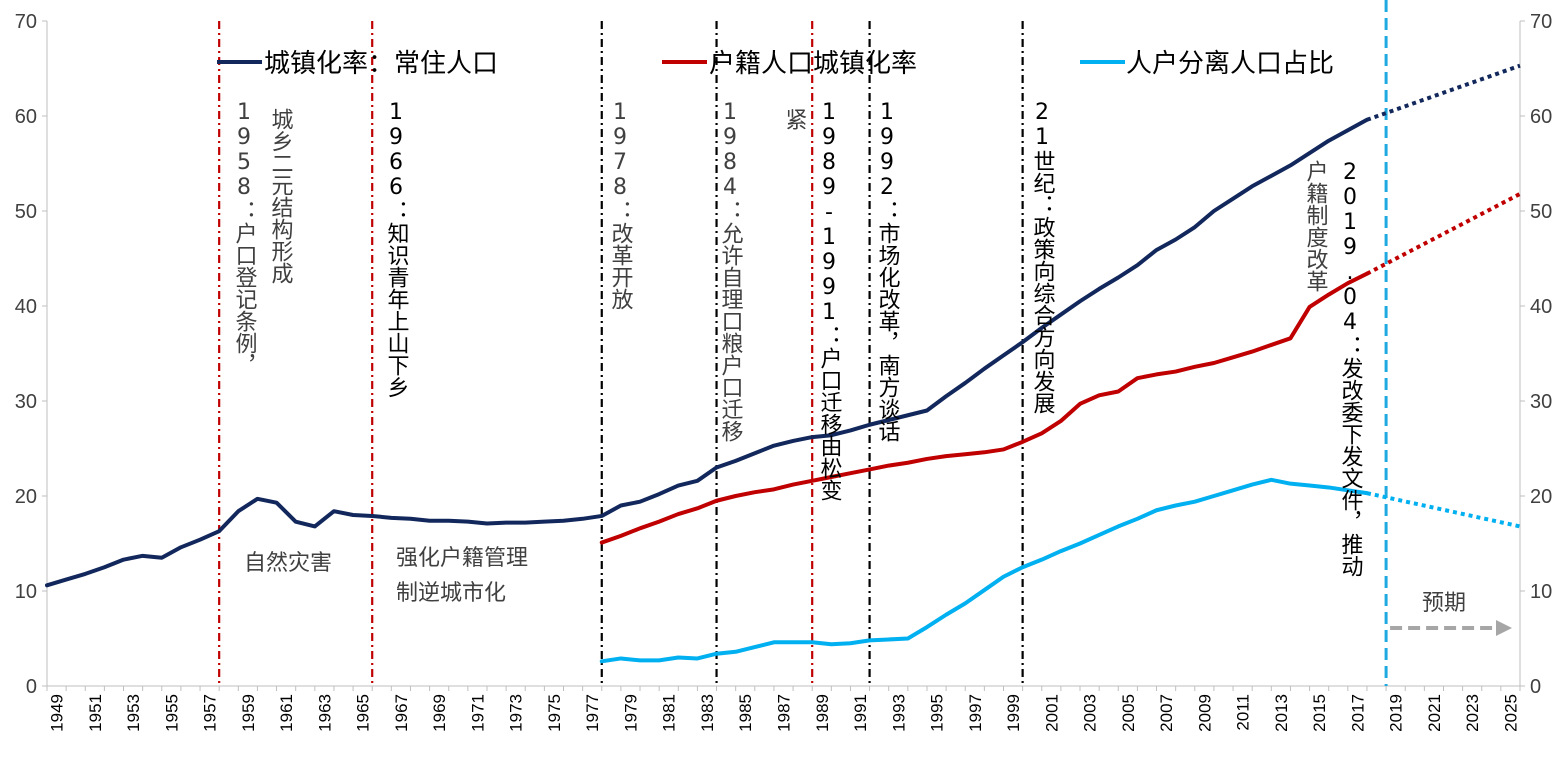 The width and height of the screenshot is (1565, 763). I want to click on x-tick-label: 1965, so click(363, 713).